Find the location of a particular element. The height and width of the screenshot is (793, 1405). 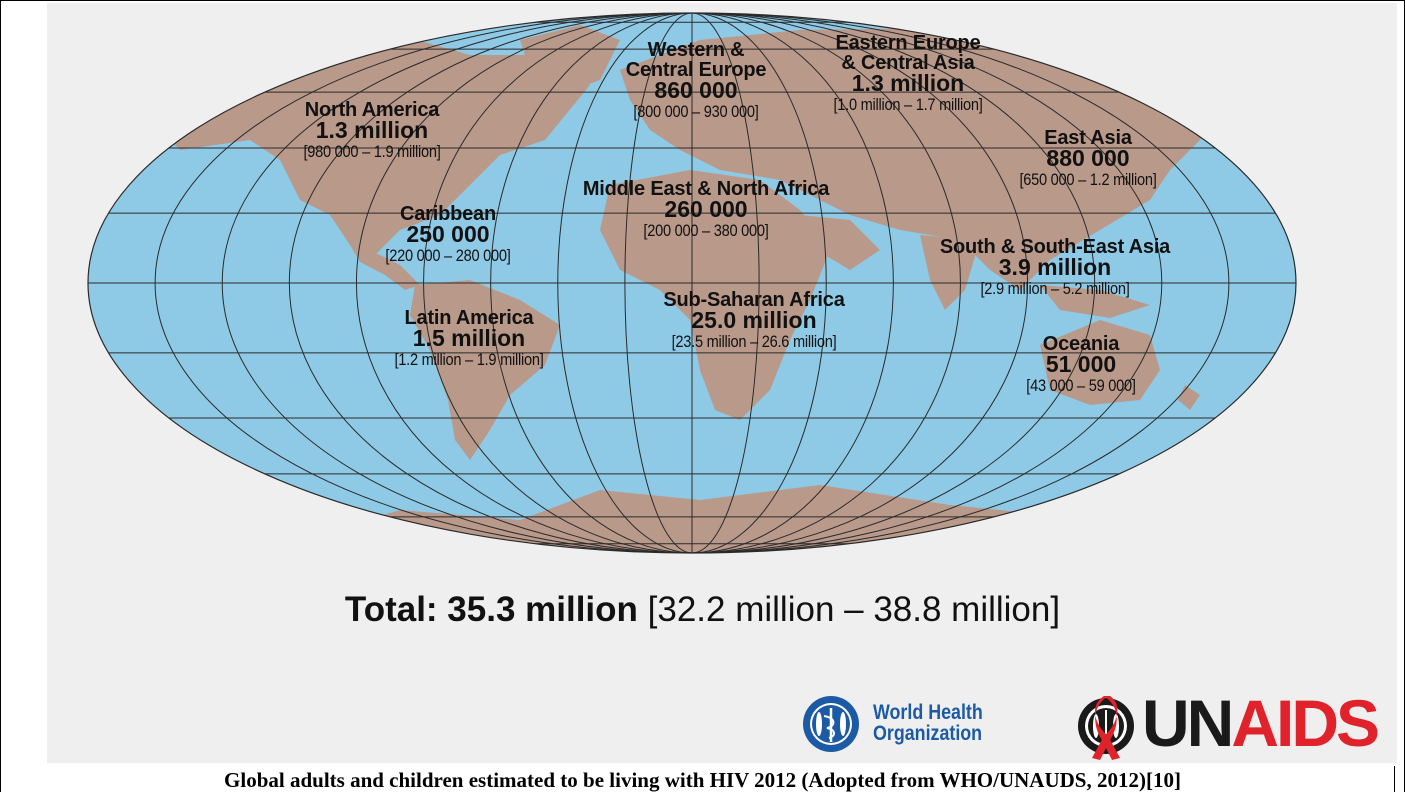

region-value: 880 000 is located at coordinates (1088, 158).